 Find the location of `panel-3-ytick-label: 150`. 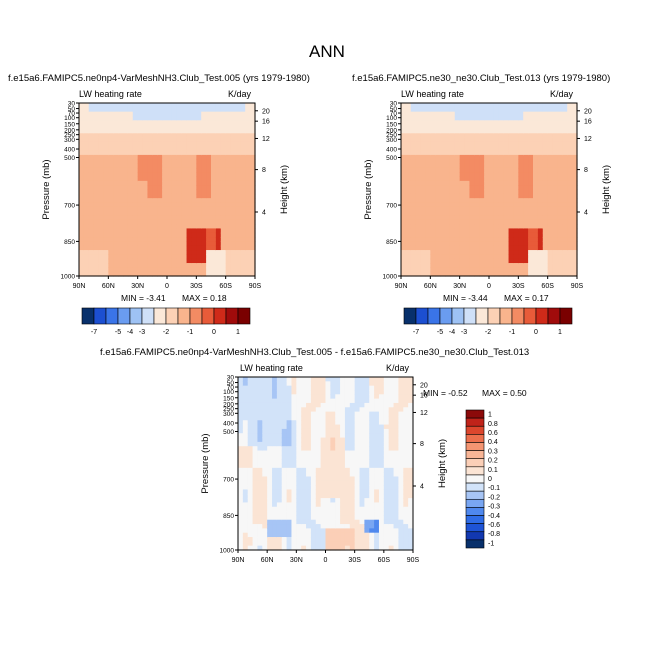

panel-3-ytick-label: 150 is located at coordinates (228, 398).